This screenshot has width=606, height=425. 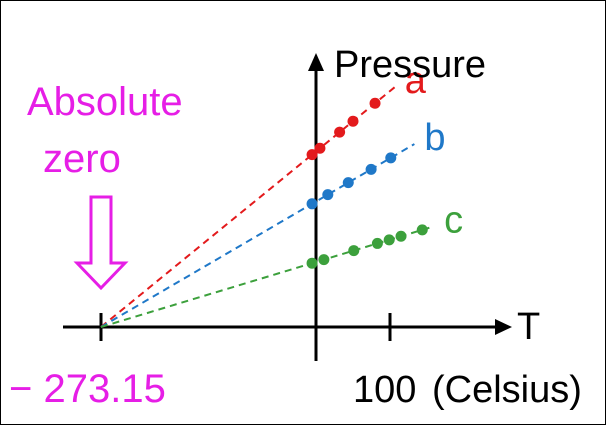 What do you see at coordinates (316, 62) in the screenshot?
I see `y-axis-arrowhead` at bounding box center [316, 62].